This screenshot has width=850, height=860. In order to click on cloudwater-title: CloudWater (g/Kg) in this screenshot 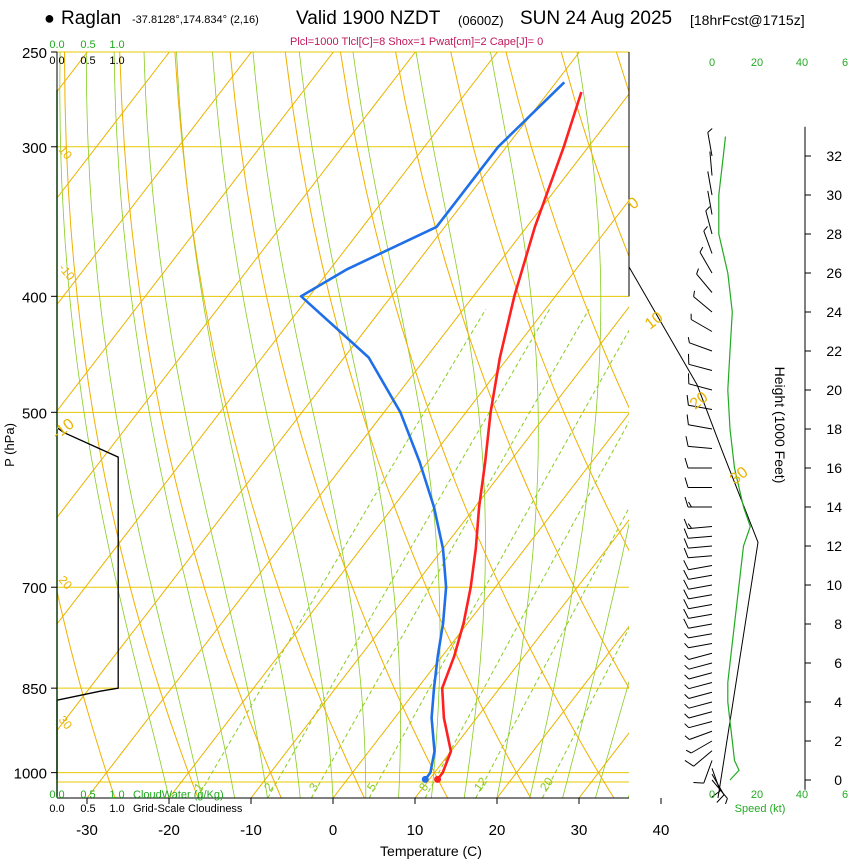, I will do `click(178, 795)`.